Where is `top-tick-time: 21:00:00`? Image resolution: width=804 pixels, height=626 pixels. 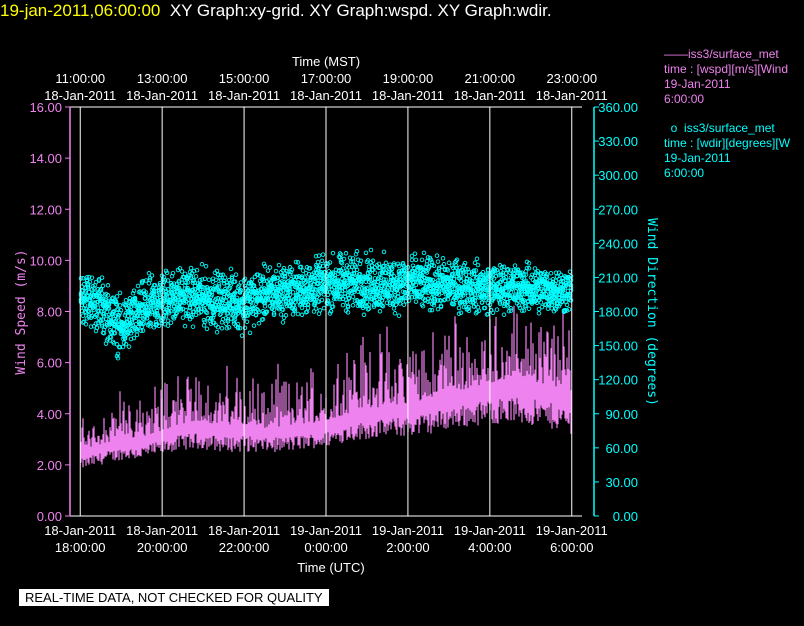
top-tick-time: 21:00:00 is located at coordinates (490, 78).